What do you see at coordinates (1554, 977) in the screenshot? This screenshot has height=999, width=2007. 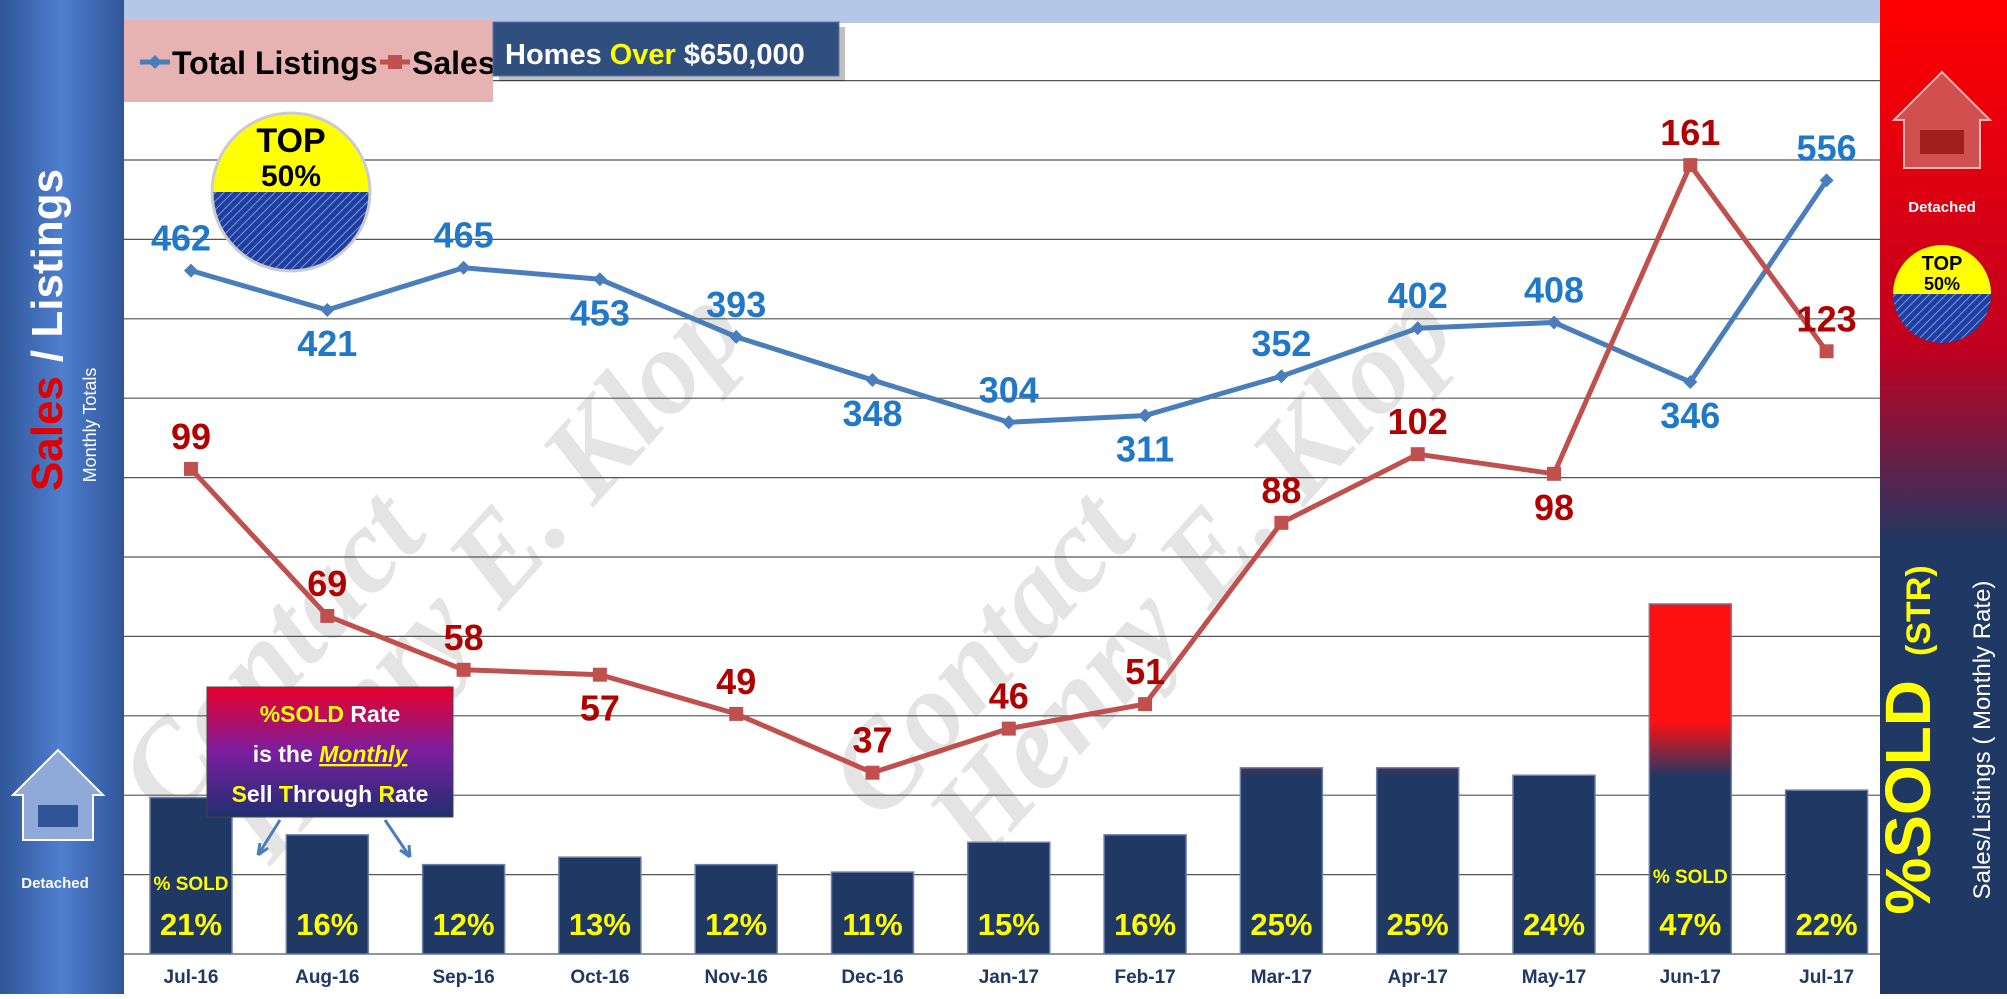 I see `x-tick-label: May-17` at bounding box center [1554, 977].